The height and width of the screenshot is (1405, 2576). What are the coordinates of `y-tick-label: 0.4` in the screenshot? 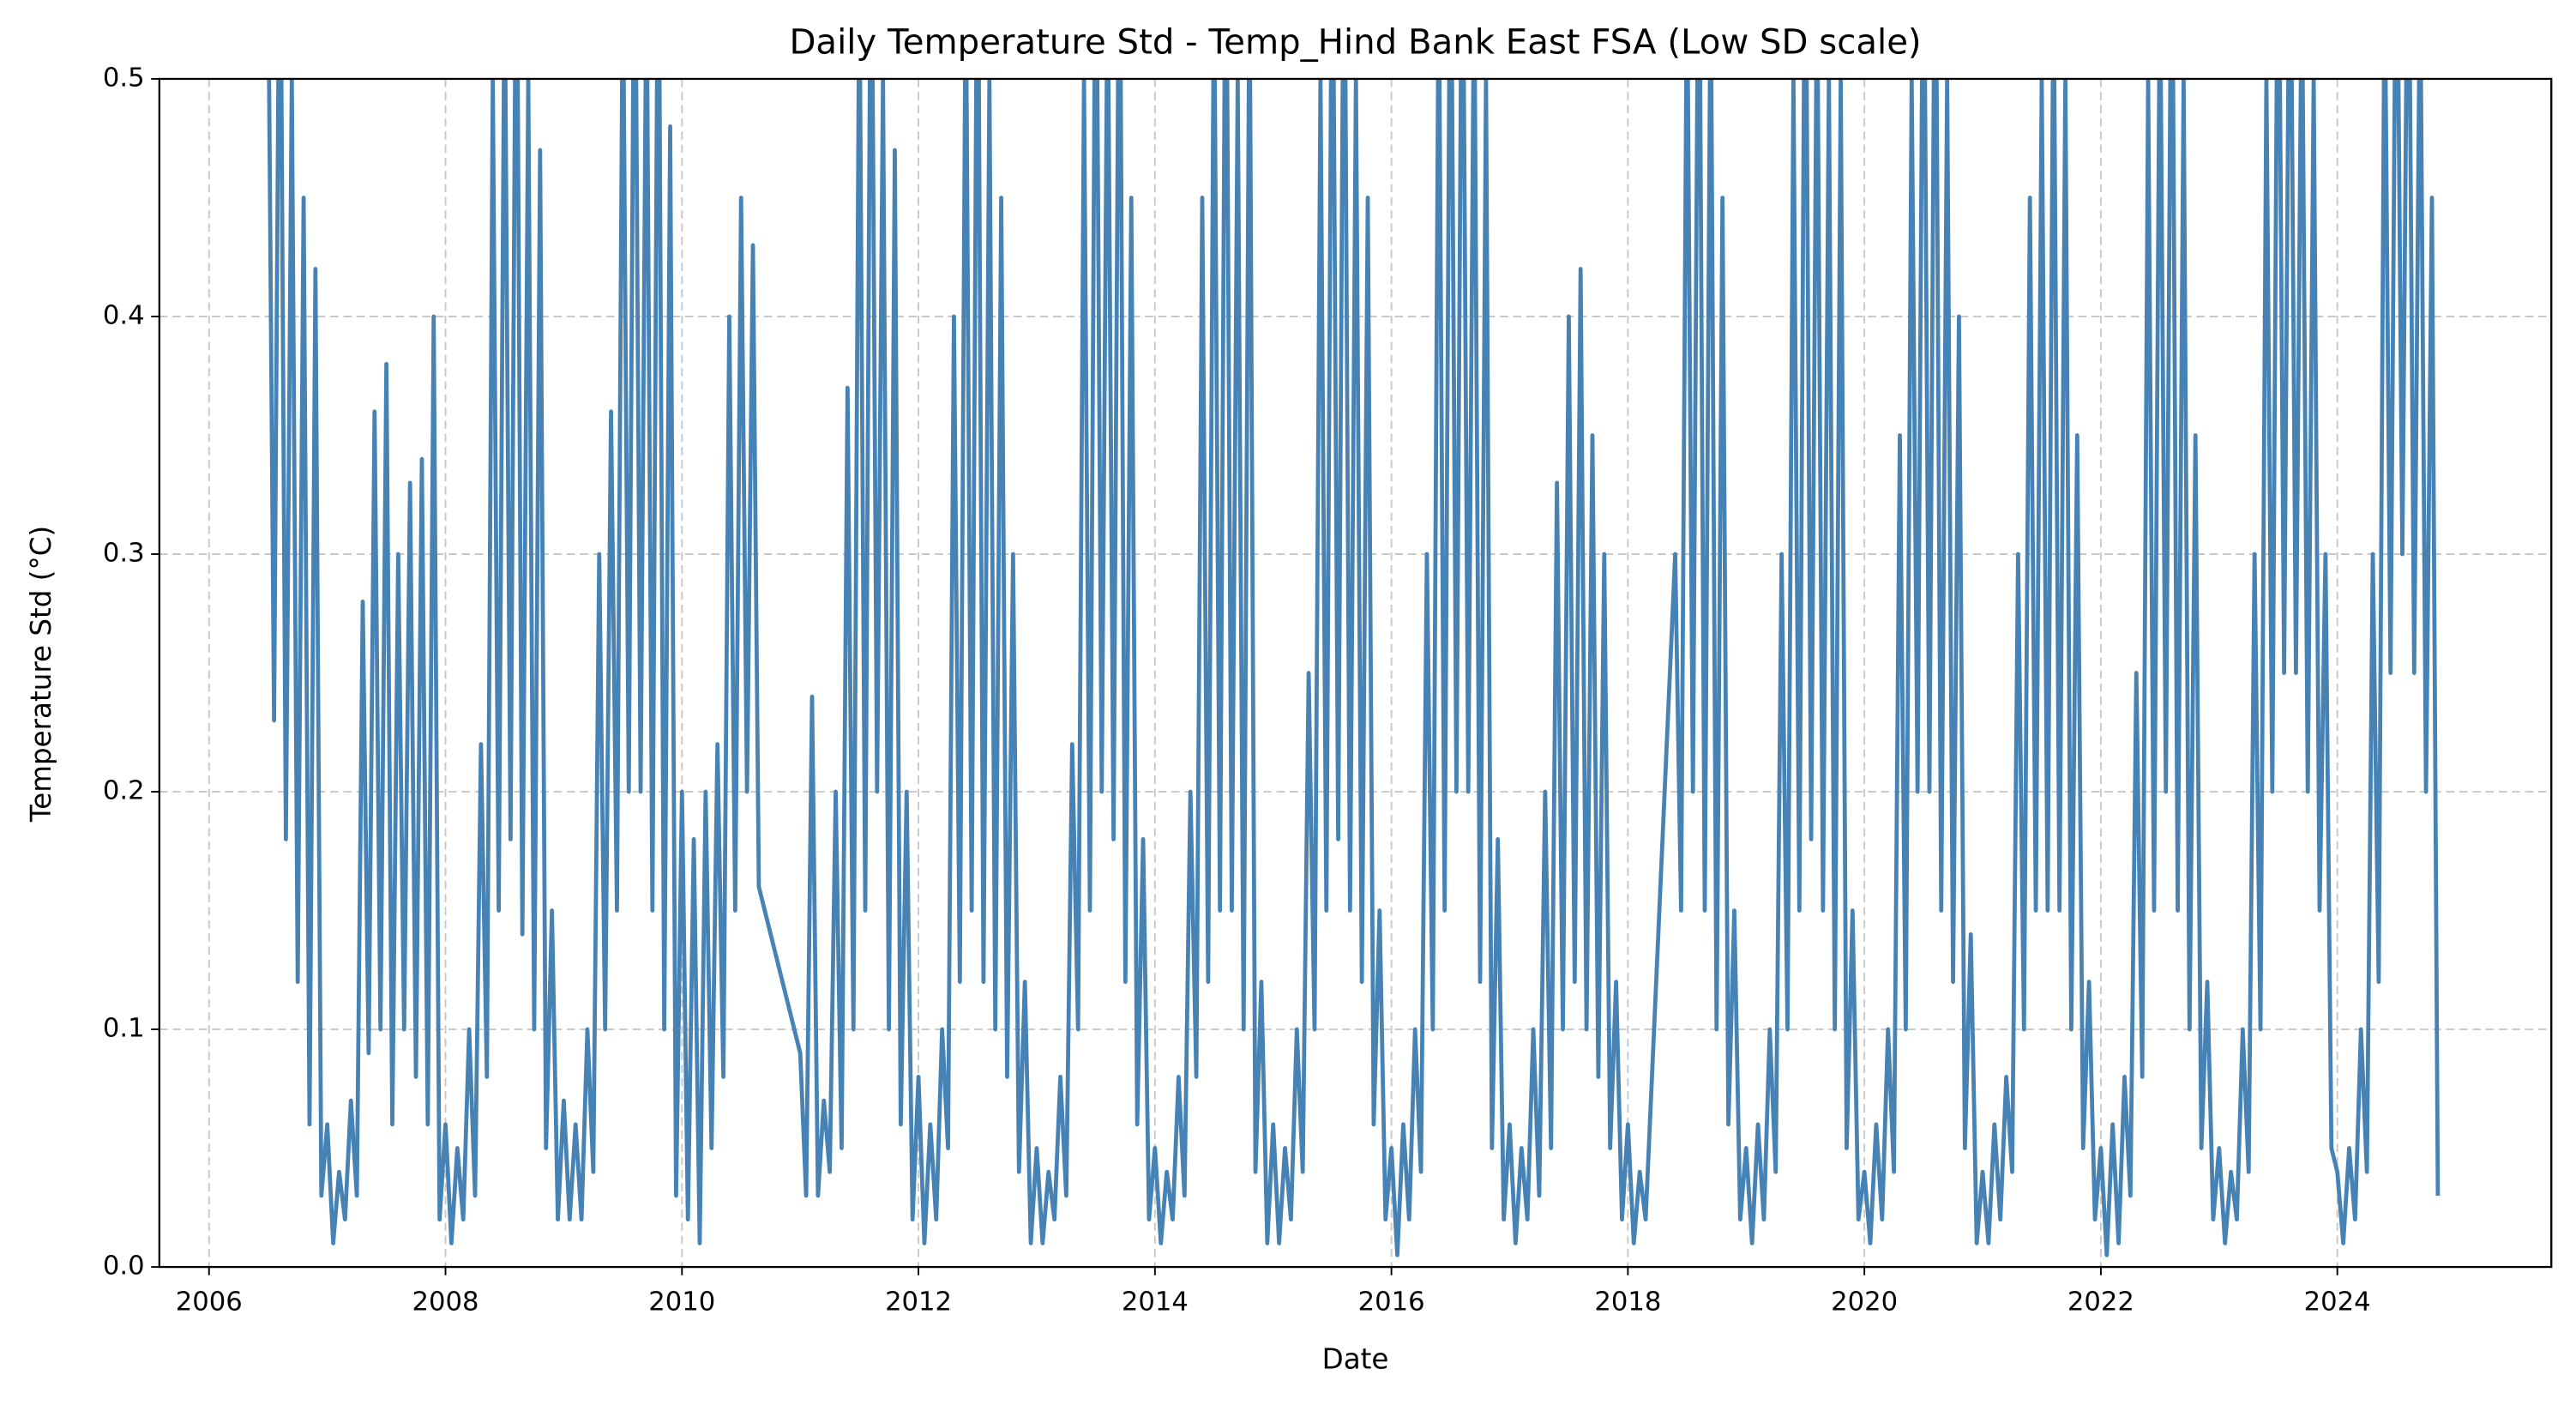 It's located at (124, 315).